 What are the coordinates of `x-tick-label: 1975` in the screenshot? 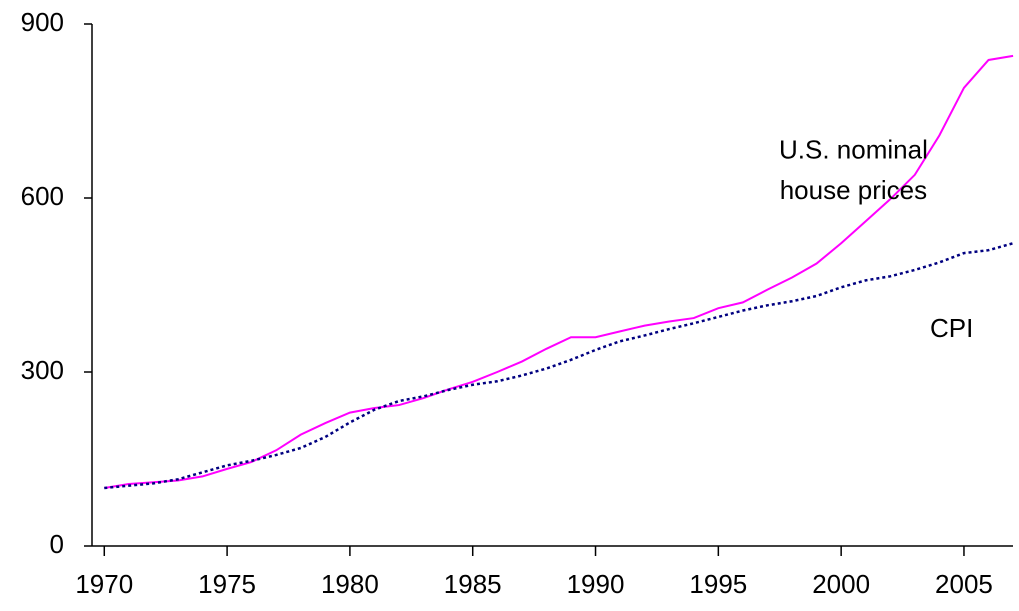 It's located at (227, 584).